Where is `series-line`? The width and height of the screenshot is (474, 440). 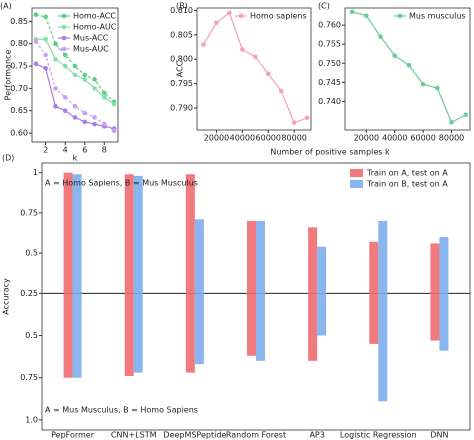 series-line is located at coordinates (255, 67).